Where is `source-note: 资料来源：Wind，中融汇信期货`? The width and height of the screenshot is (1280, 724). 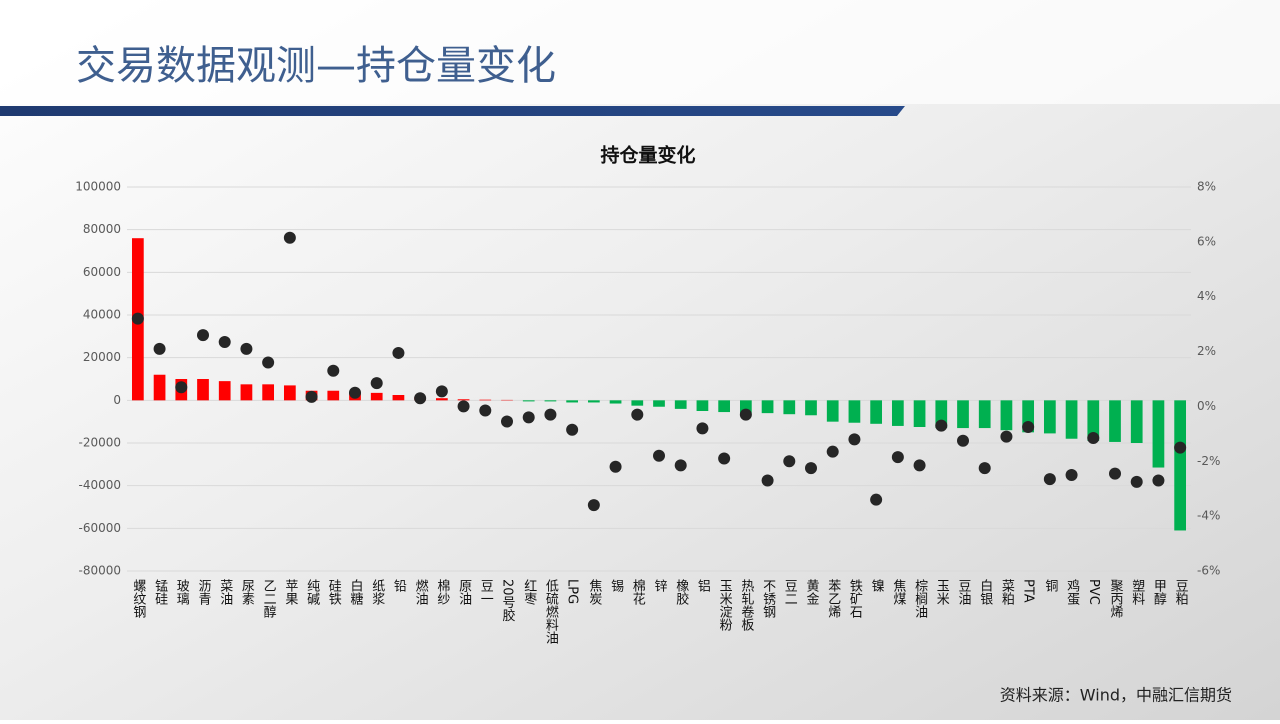
source-note: 资料来源：Wind，中融汇信期货 is located at coordinates (1116, 695).